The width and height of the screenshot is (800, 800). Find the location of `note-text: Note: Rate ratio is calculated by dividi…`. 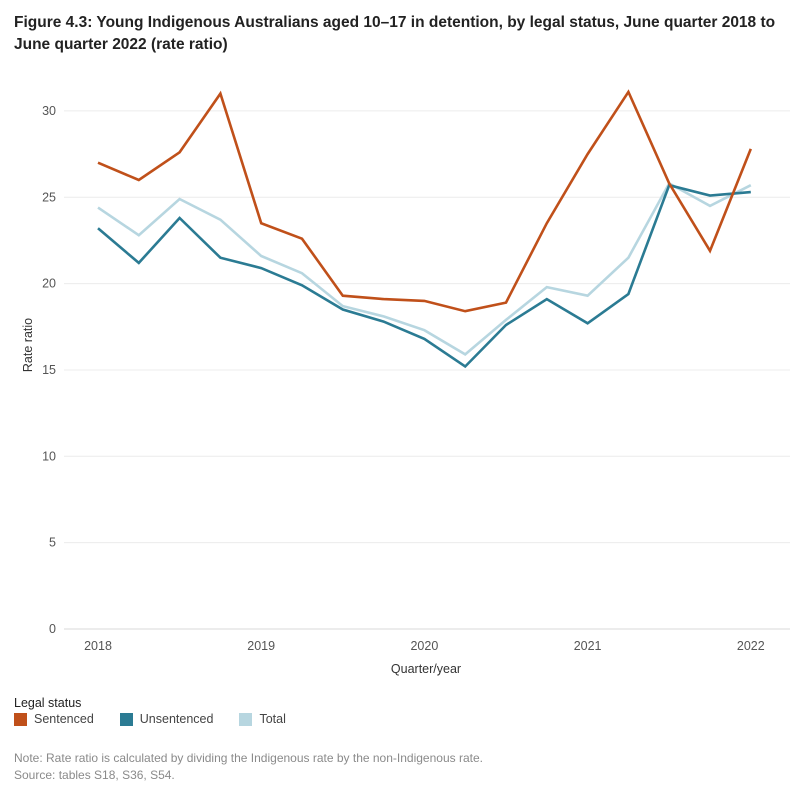

note-text: Note: Rate ratio is calculated by dividi… is located at coordinates (248, 758).